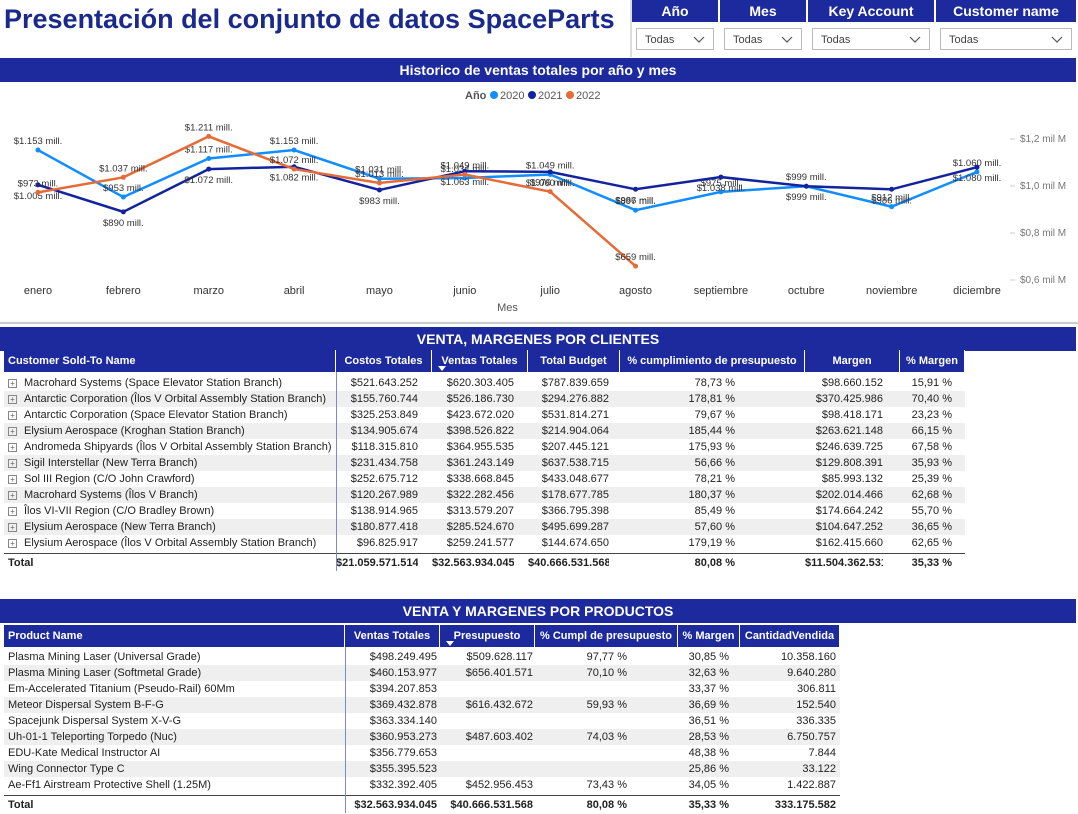  Describe the element at coordinates (499, 657) in the screenshot. I see `table-cell: $509.628.117` at that location.